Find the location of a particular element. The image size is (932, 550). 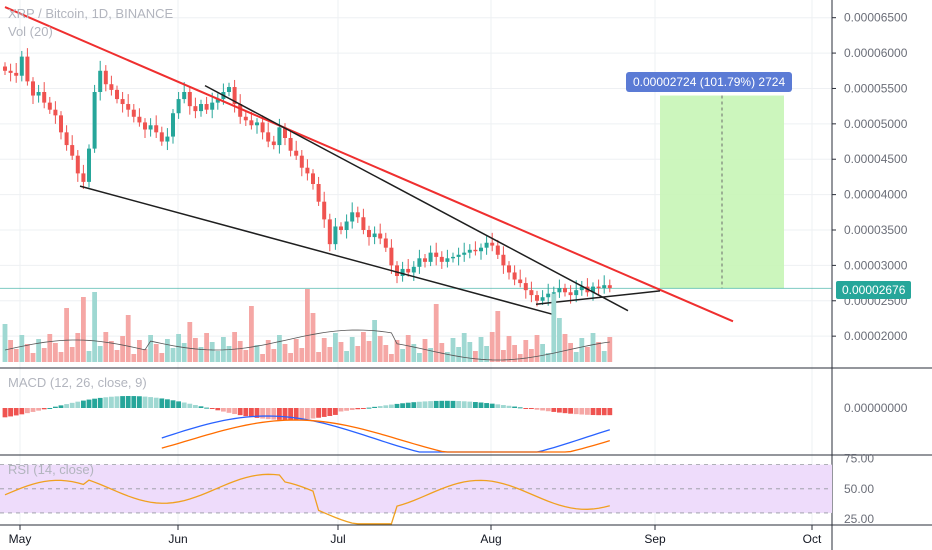

trendline-wedge is located at coordinates (598, 298).